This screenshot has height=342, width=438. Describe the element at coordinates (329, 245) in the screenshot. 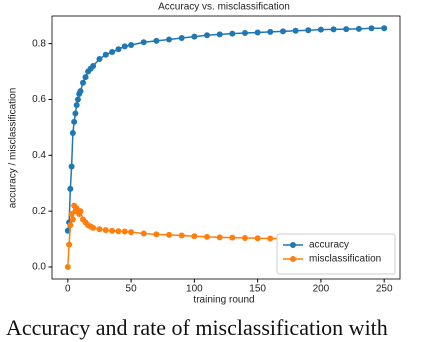

I see `legend-label: accuracy` at that location.